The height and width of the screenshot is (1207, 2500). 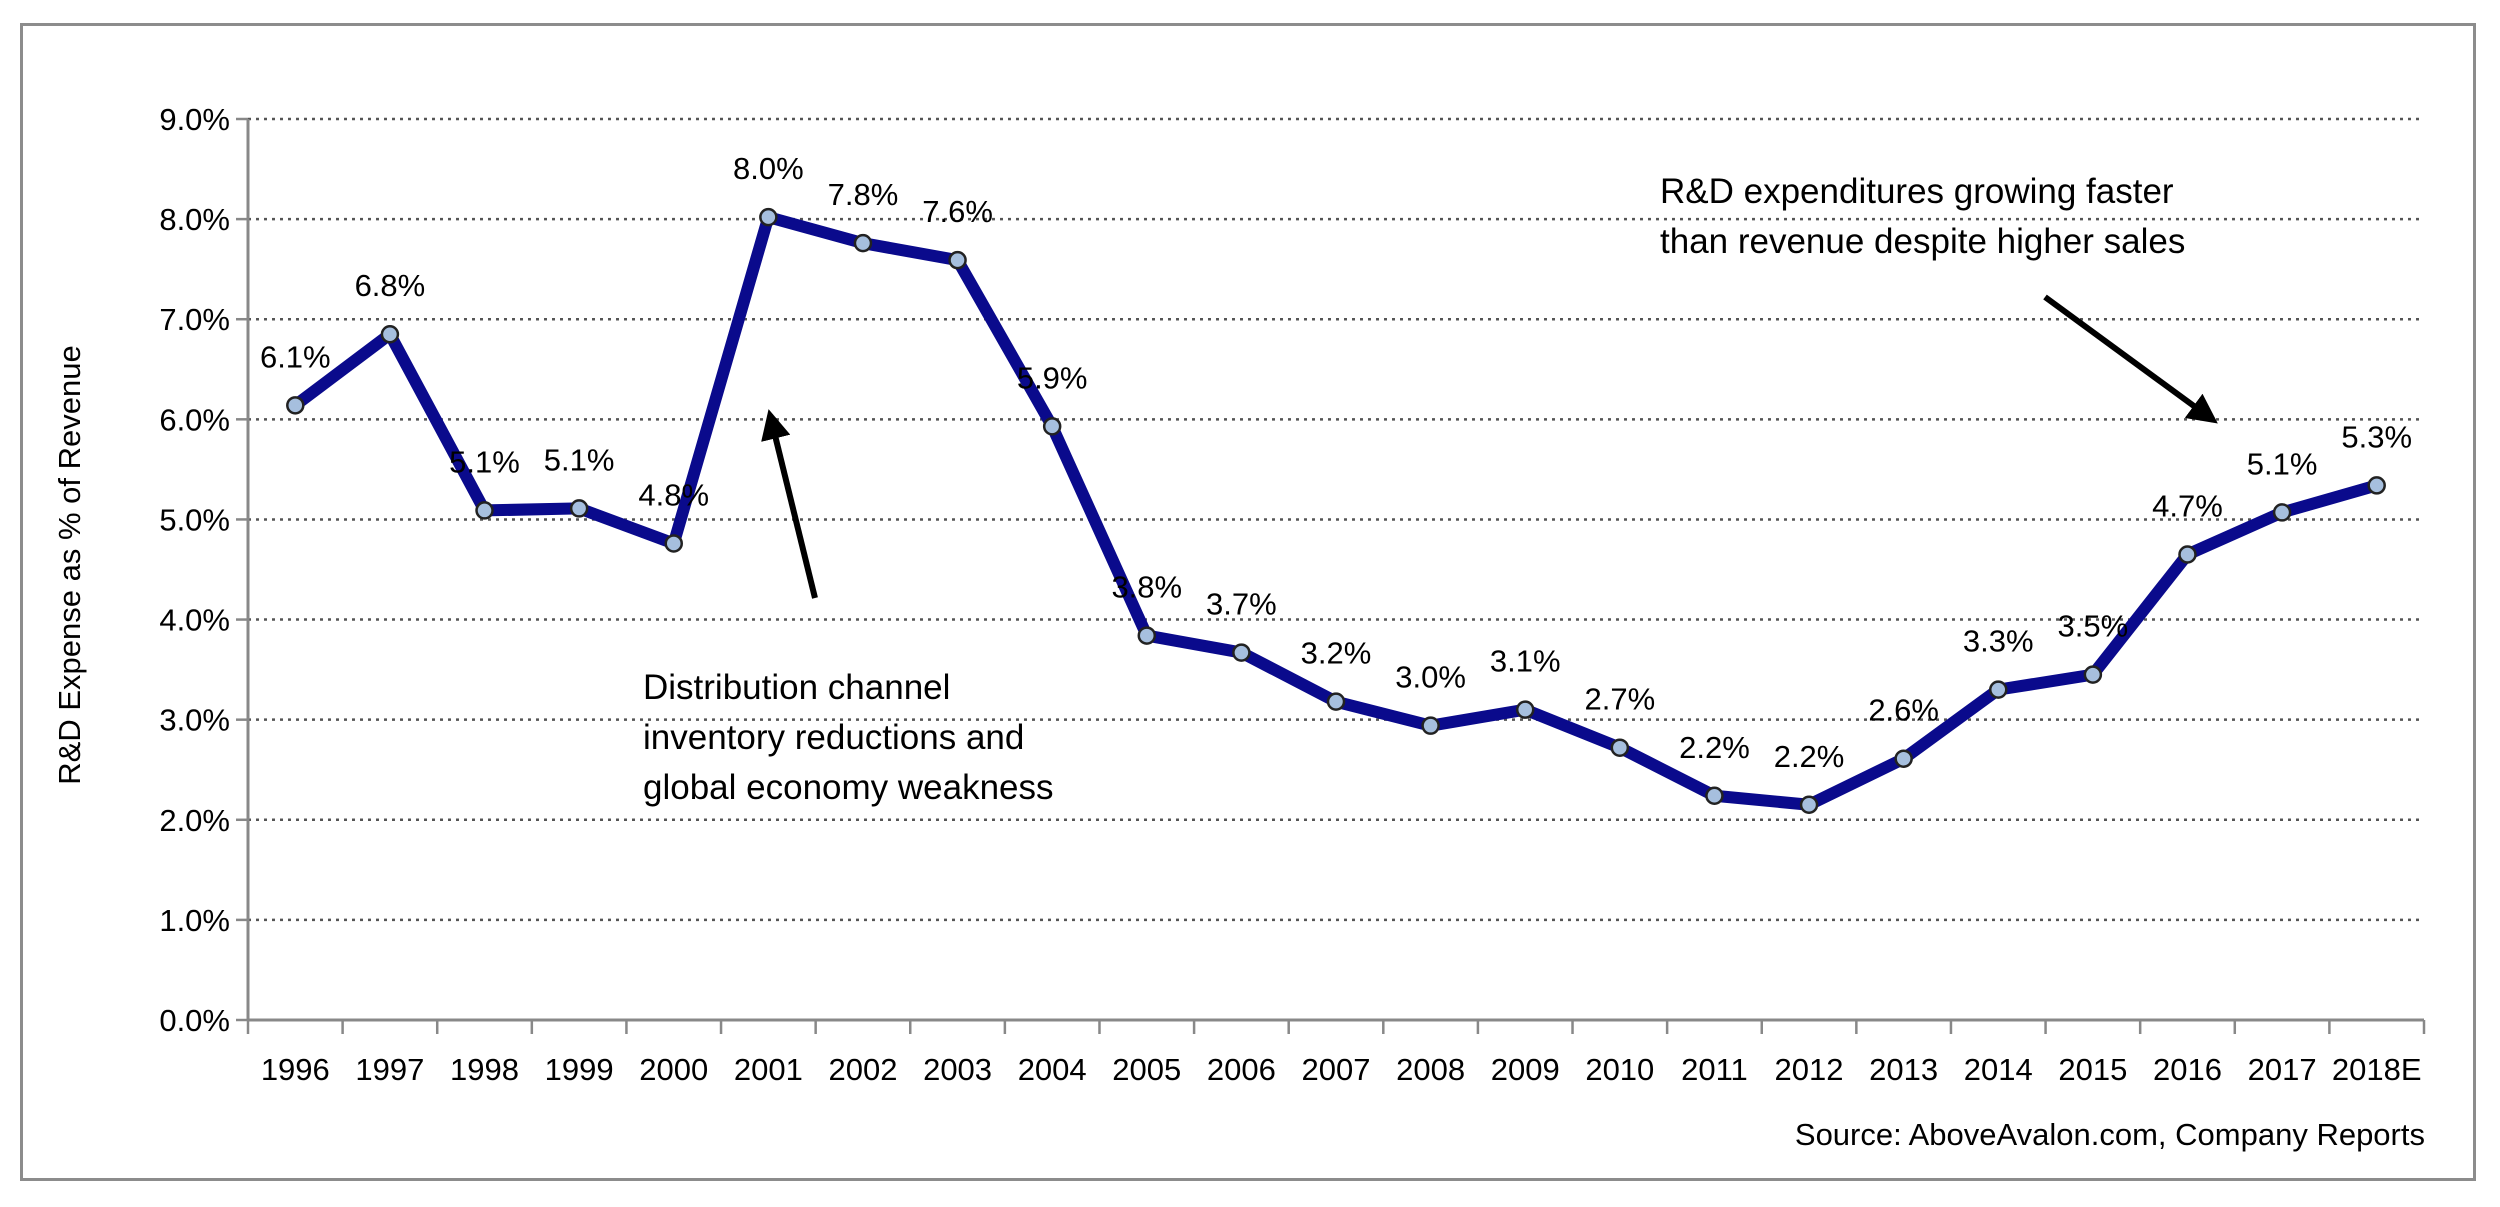 What do you see at coordinates (673, 543) in the screenshot?
I see `data-point-2000` at bounding box center [673, 543].